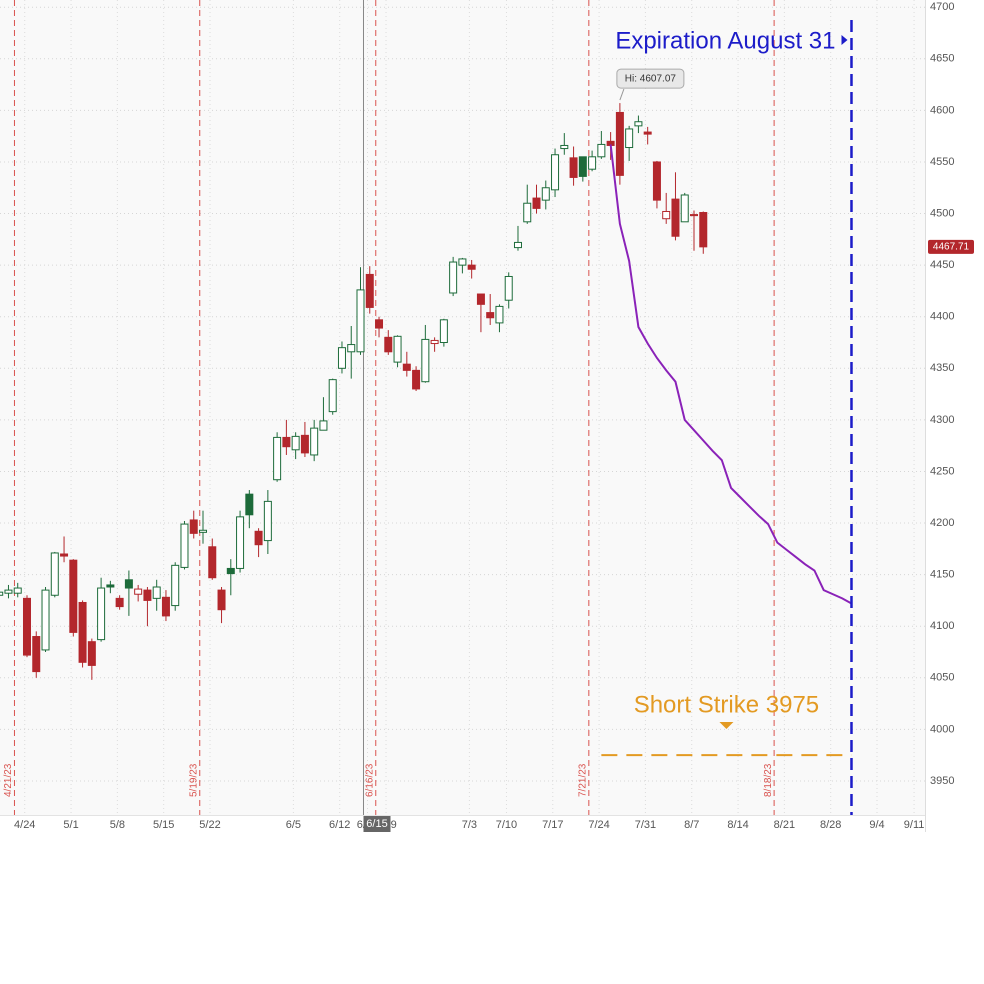 This screenshot has height=984, width=984. What do you see at coordinates (737, 825) in the screenshot?
I see `x-tick-label: 8/14` at bounding box center [737, 825].